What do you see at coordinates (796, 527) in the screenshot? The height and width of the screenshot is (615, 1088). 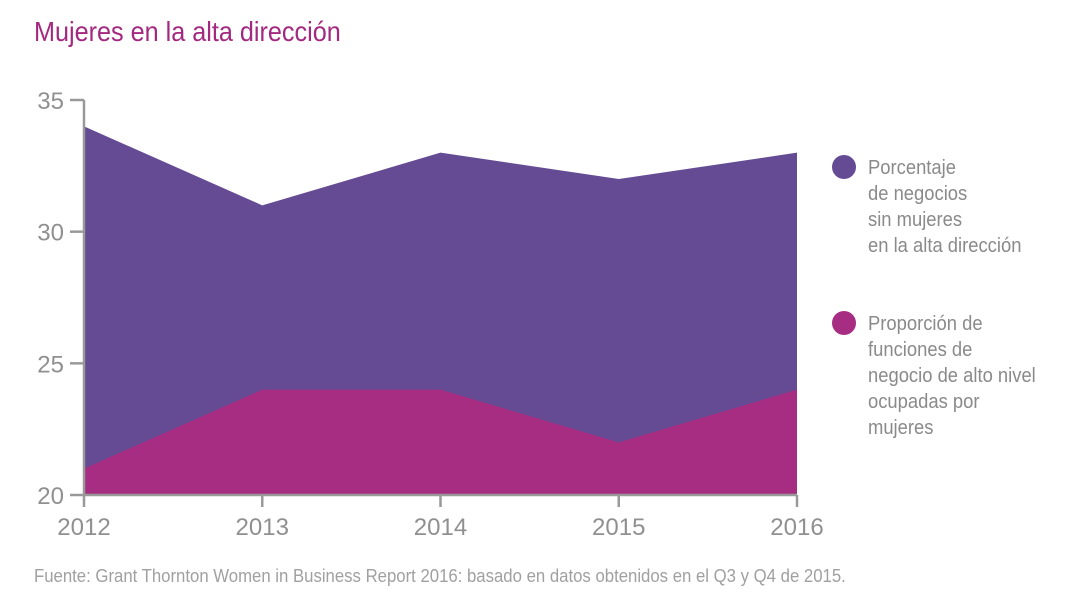 I see `x-tick-label: 2016` at bounding box center [796, 527].